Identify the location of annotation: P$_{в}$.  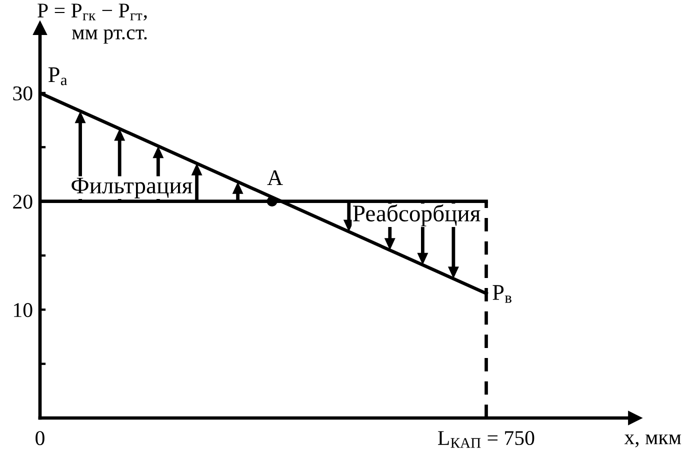
(502, 294).